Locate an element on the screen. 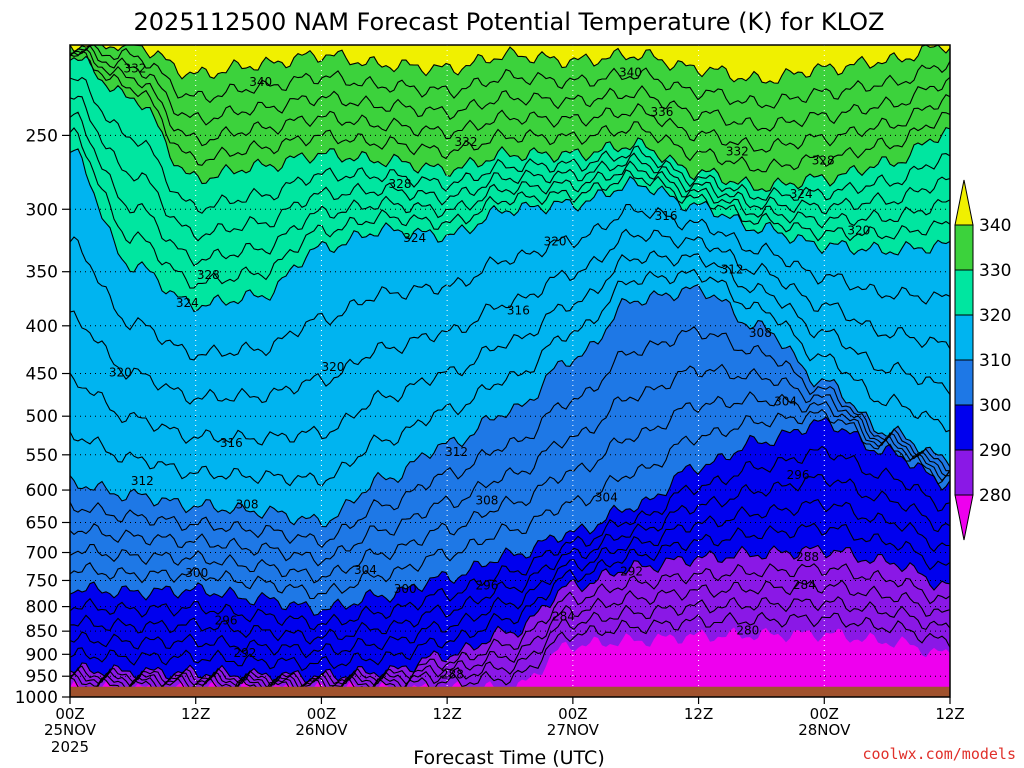 This screenshot has width=1024, height=768. colorbar-label-340: 340 is located at coordinates (995, 226).